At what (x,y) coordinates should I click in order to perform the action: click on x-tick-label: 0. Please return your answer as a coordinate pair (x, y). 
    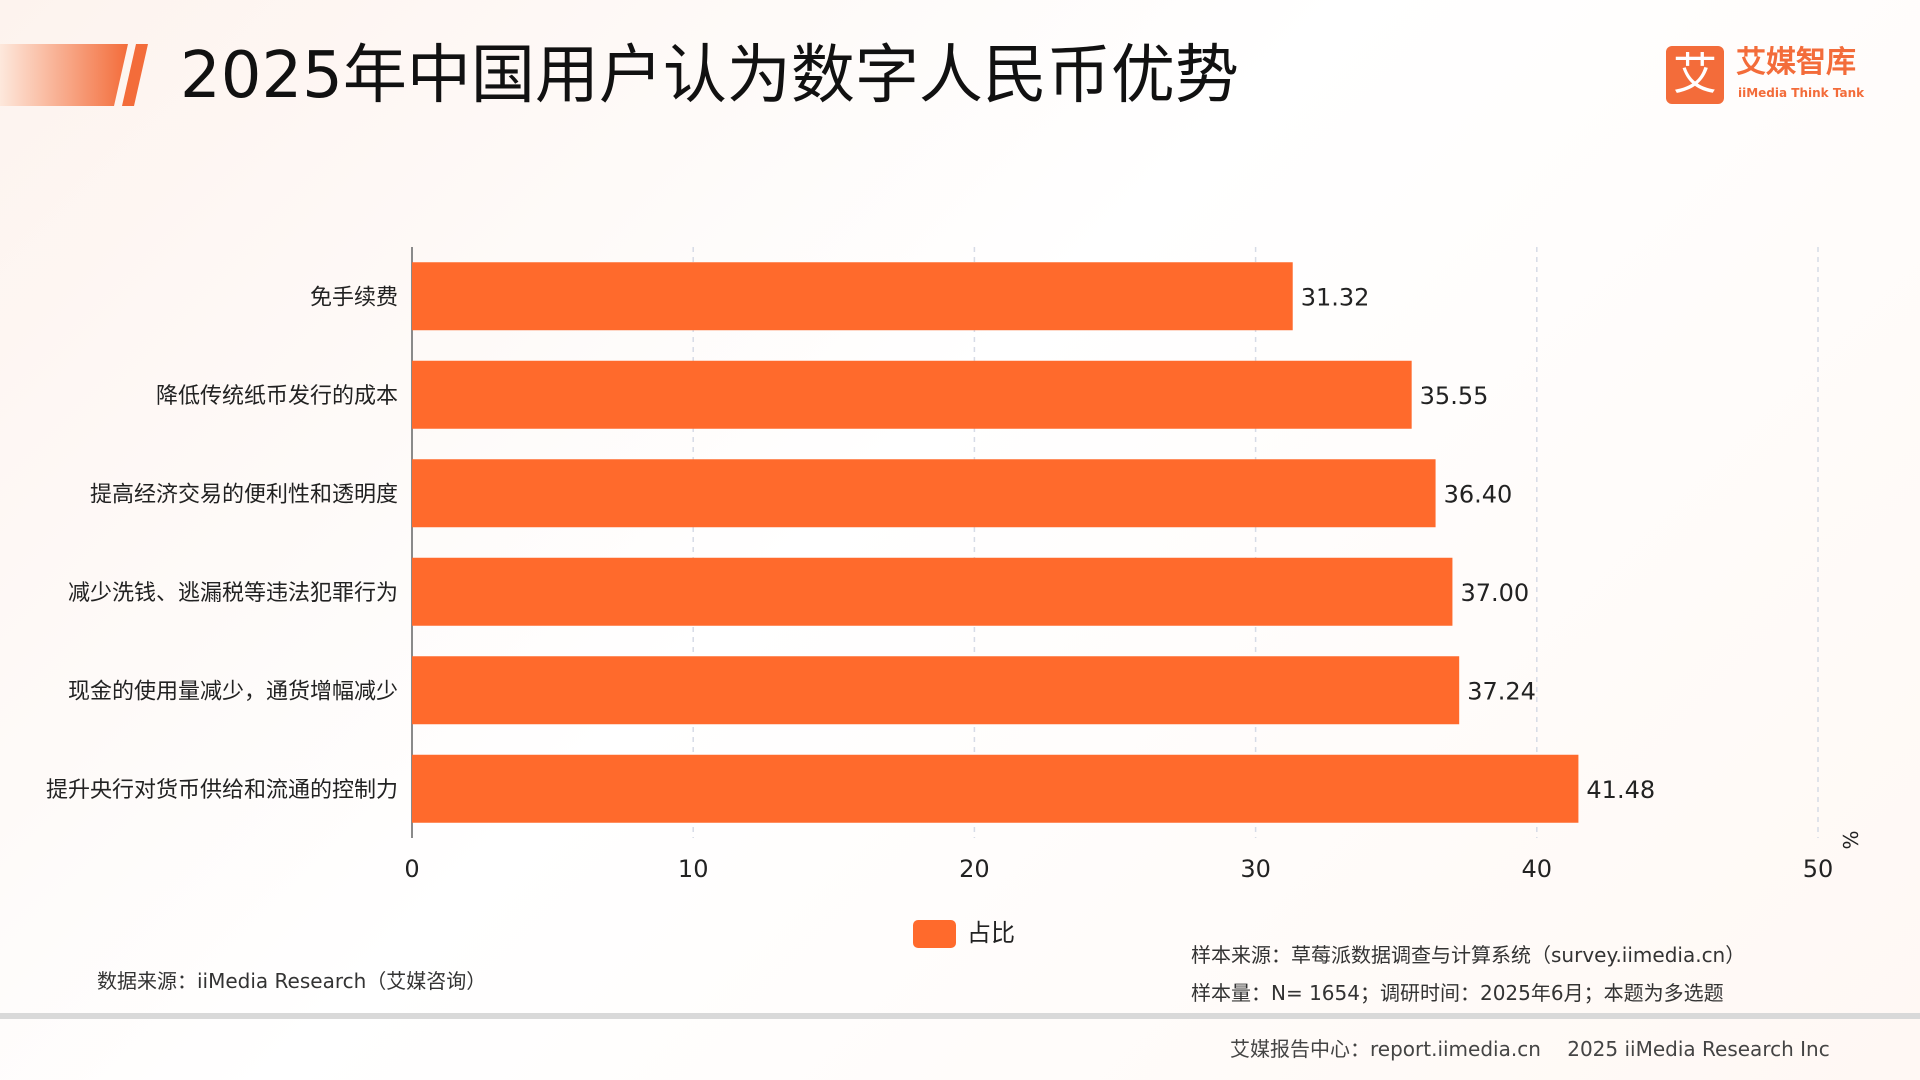
    Looking at the image, I should click on (411, 869).